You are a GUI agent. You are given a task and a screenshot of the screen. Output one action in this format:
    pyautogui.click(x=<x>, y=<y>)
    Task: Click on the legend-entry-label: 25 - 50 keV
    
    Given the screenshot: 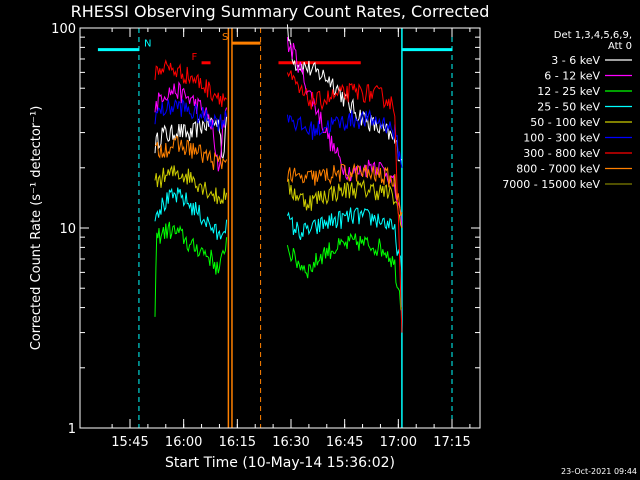 What is the action you would take?
    pyautogui.click(x=568, y=107)
    